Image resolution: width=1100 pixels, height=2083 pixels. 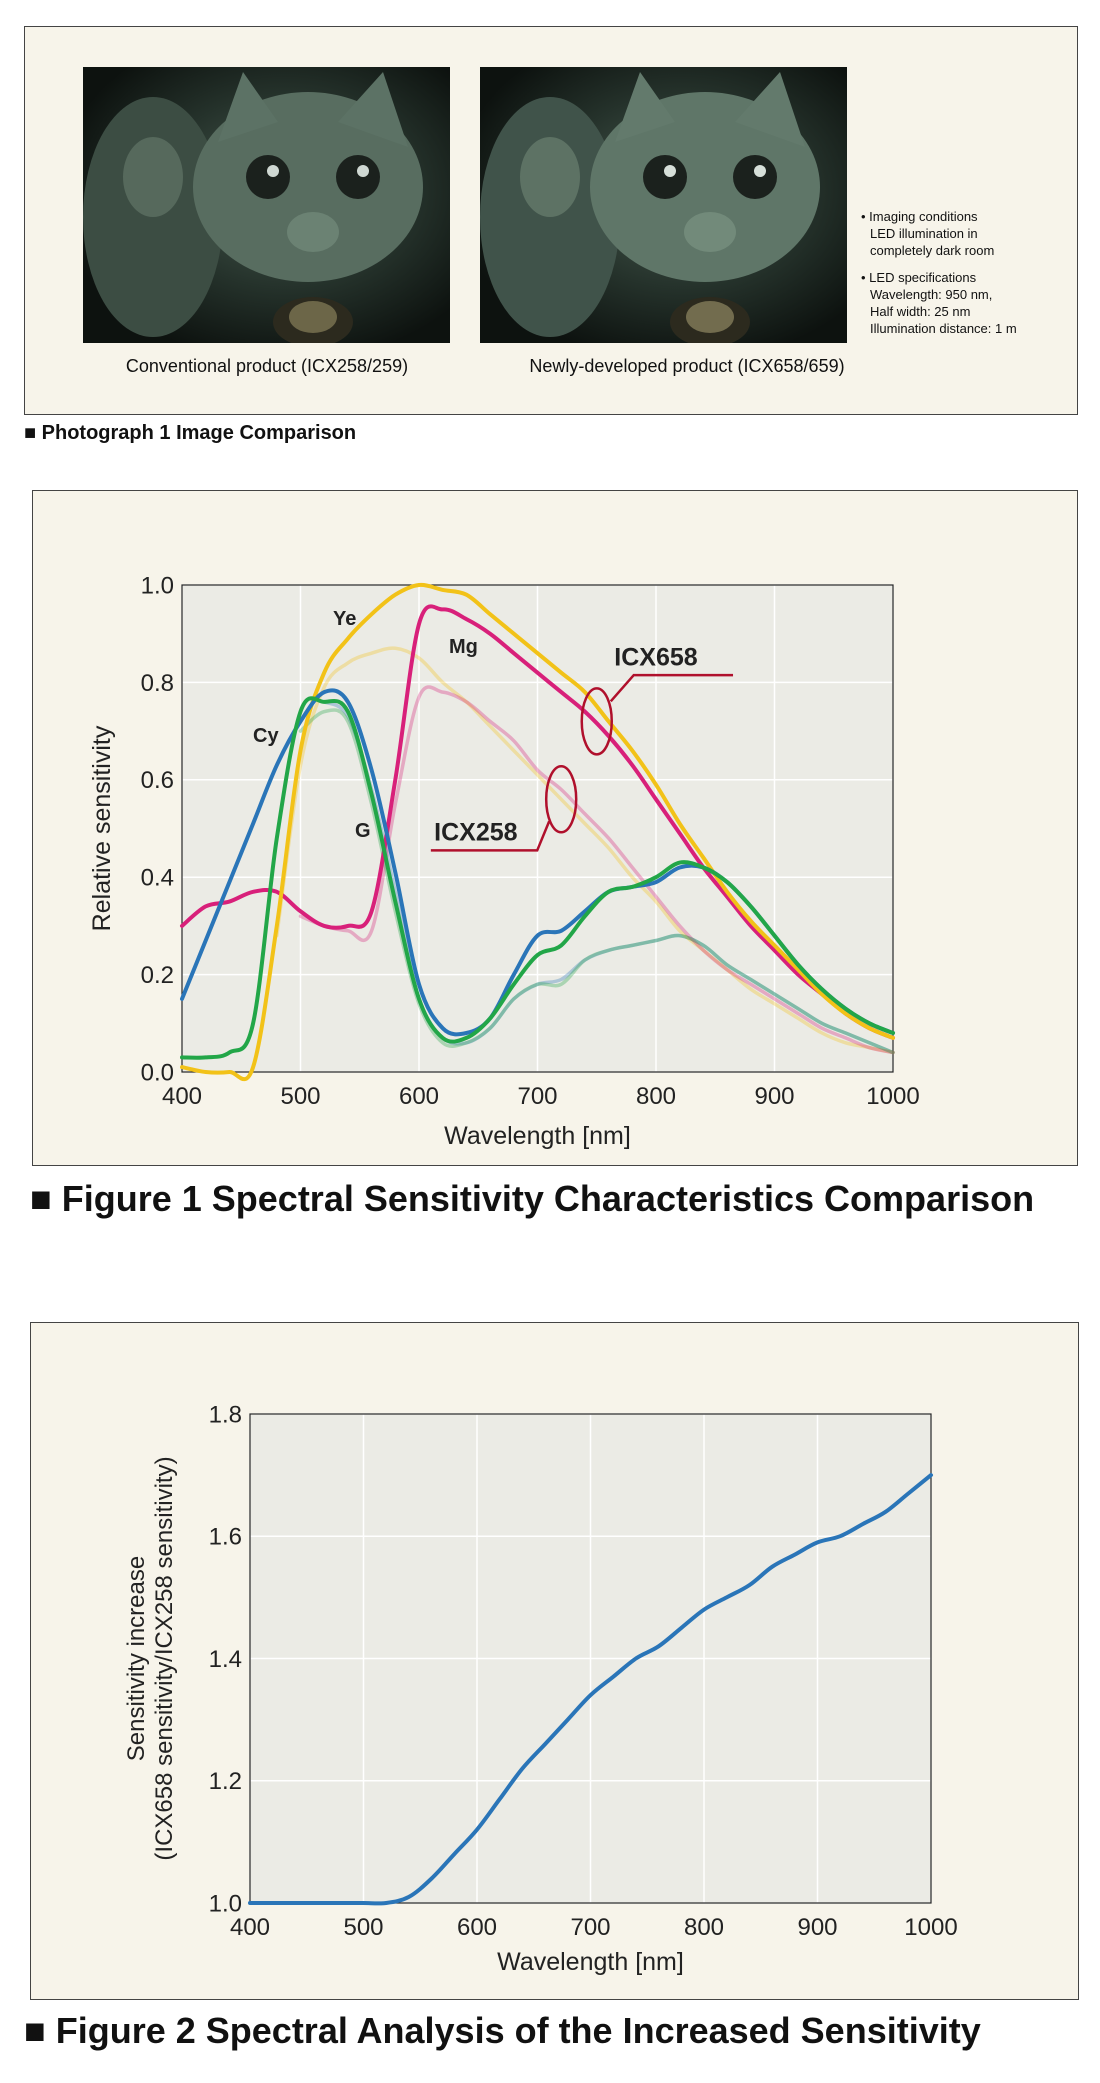 I want to click on y-tick-label: 0.2, so click(x=157, y=975).